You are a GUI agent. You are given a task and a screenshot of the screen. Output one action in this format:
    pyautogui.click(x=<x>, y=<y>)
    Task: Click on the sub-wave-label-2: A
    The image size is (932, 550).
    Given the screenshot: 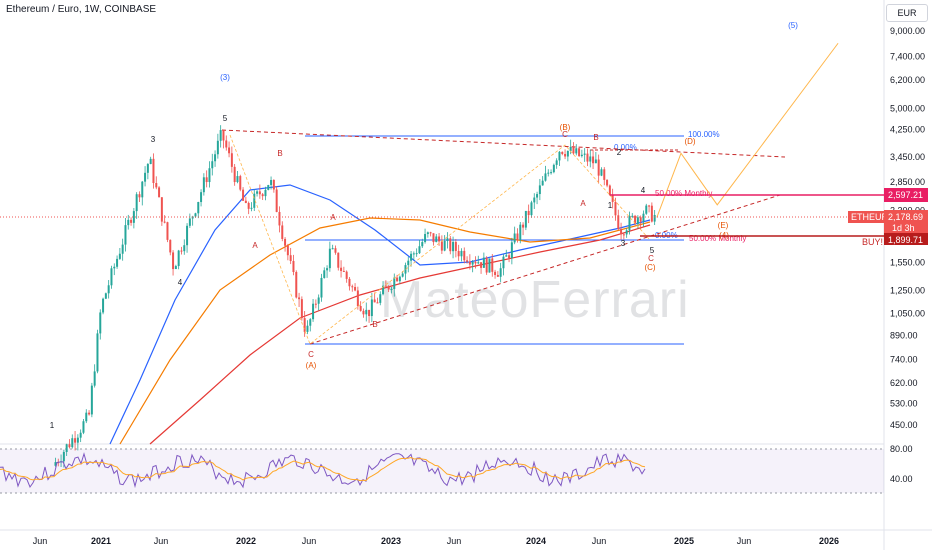 What is the action you would take?
    pyautogui.click(x=583, y=203)
    